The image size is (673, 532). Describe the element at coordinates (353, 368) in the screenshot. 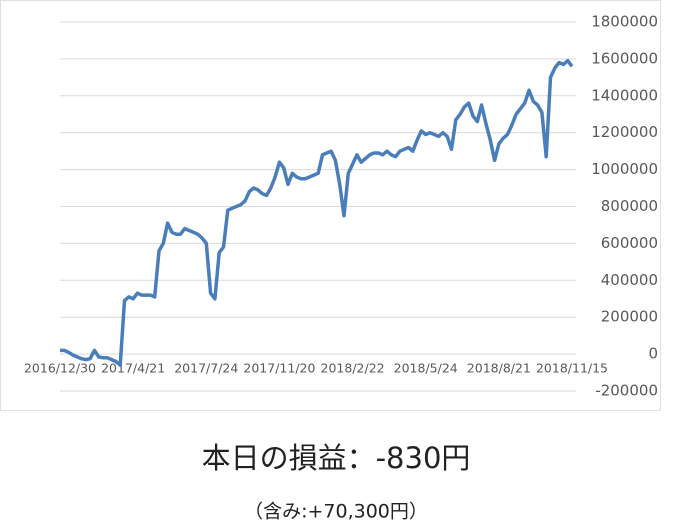

I see `x-tick-label: 2018/2/22` at that location.